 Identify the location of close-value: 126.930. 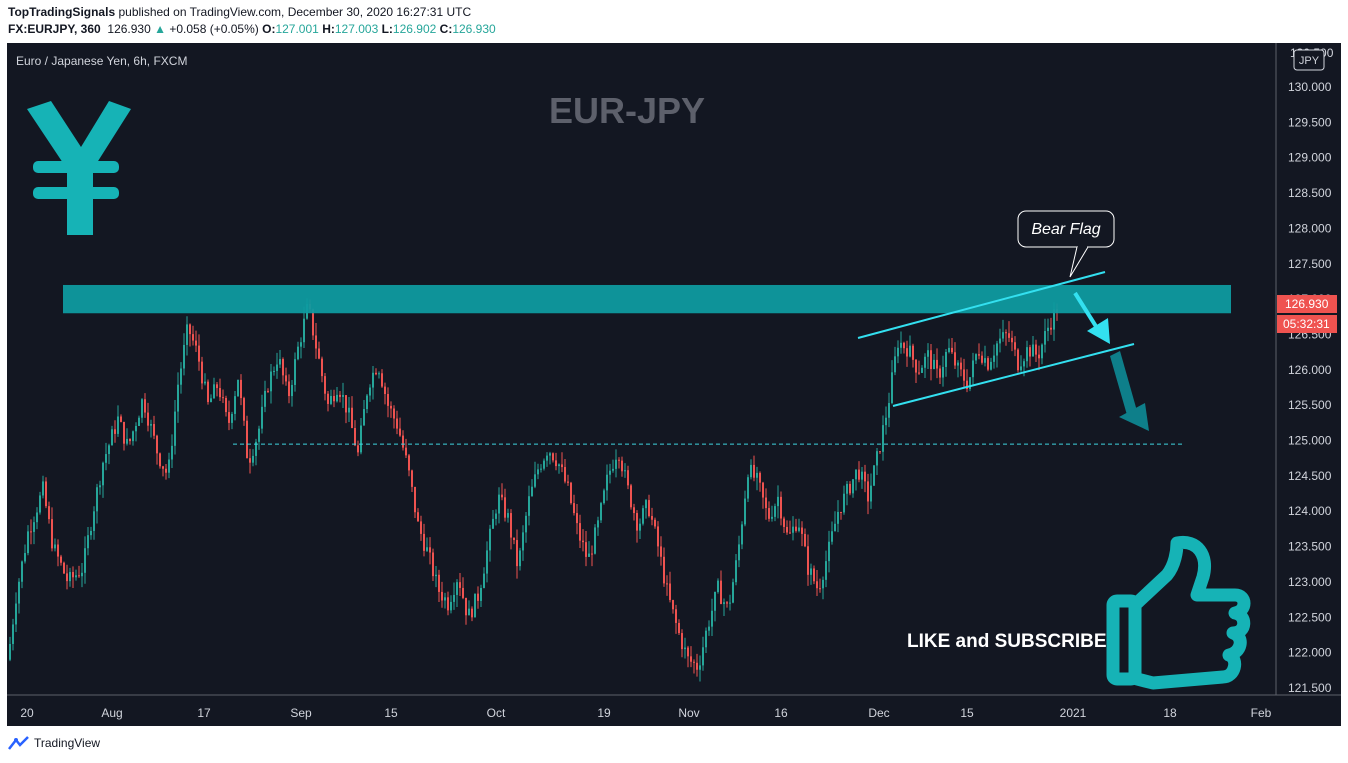
(474, 29).